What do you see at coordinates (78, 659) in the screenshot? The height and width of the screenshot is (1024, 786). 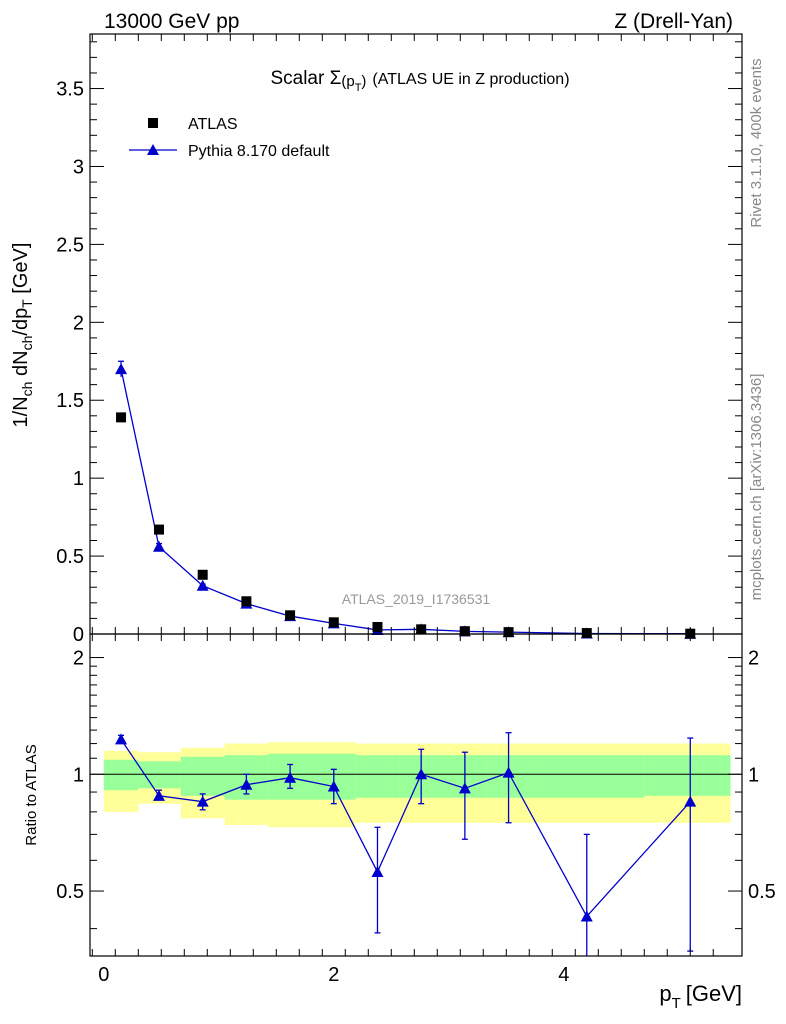 I see `ratio-ytick-label: 2` at bounding box center [78, 659].